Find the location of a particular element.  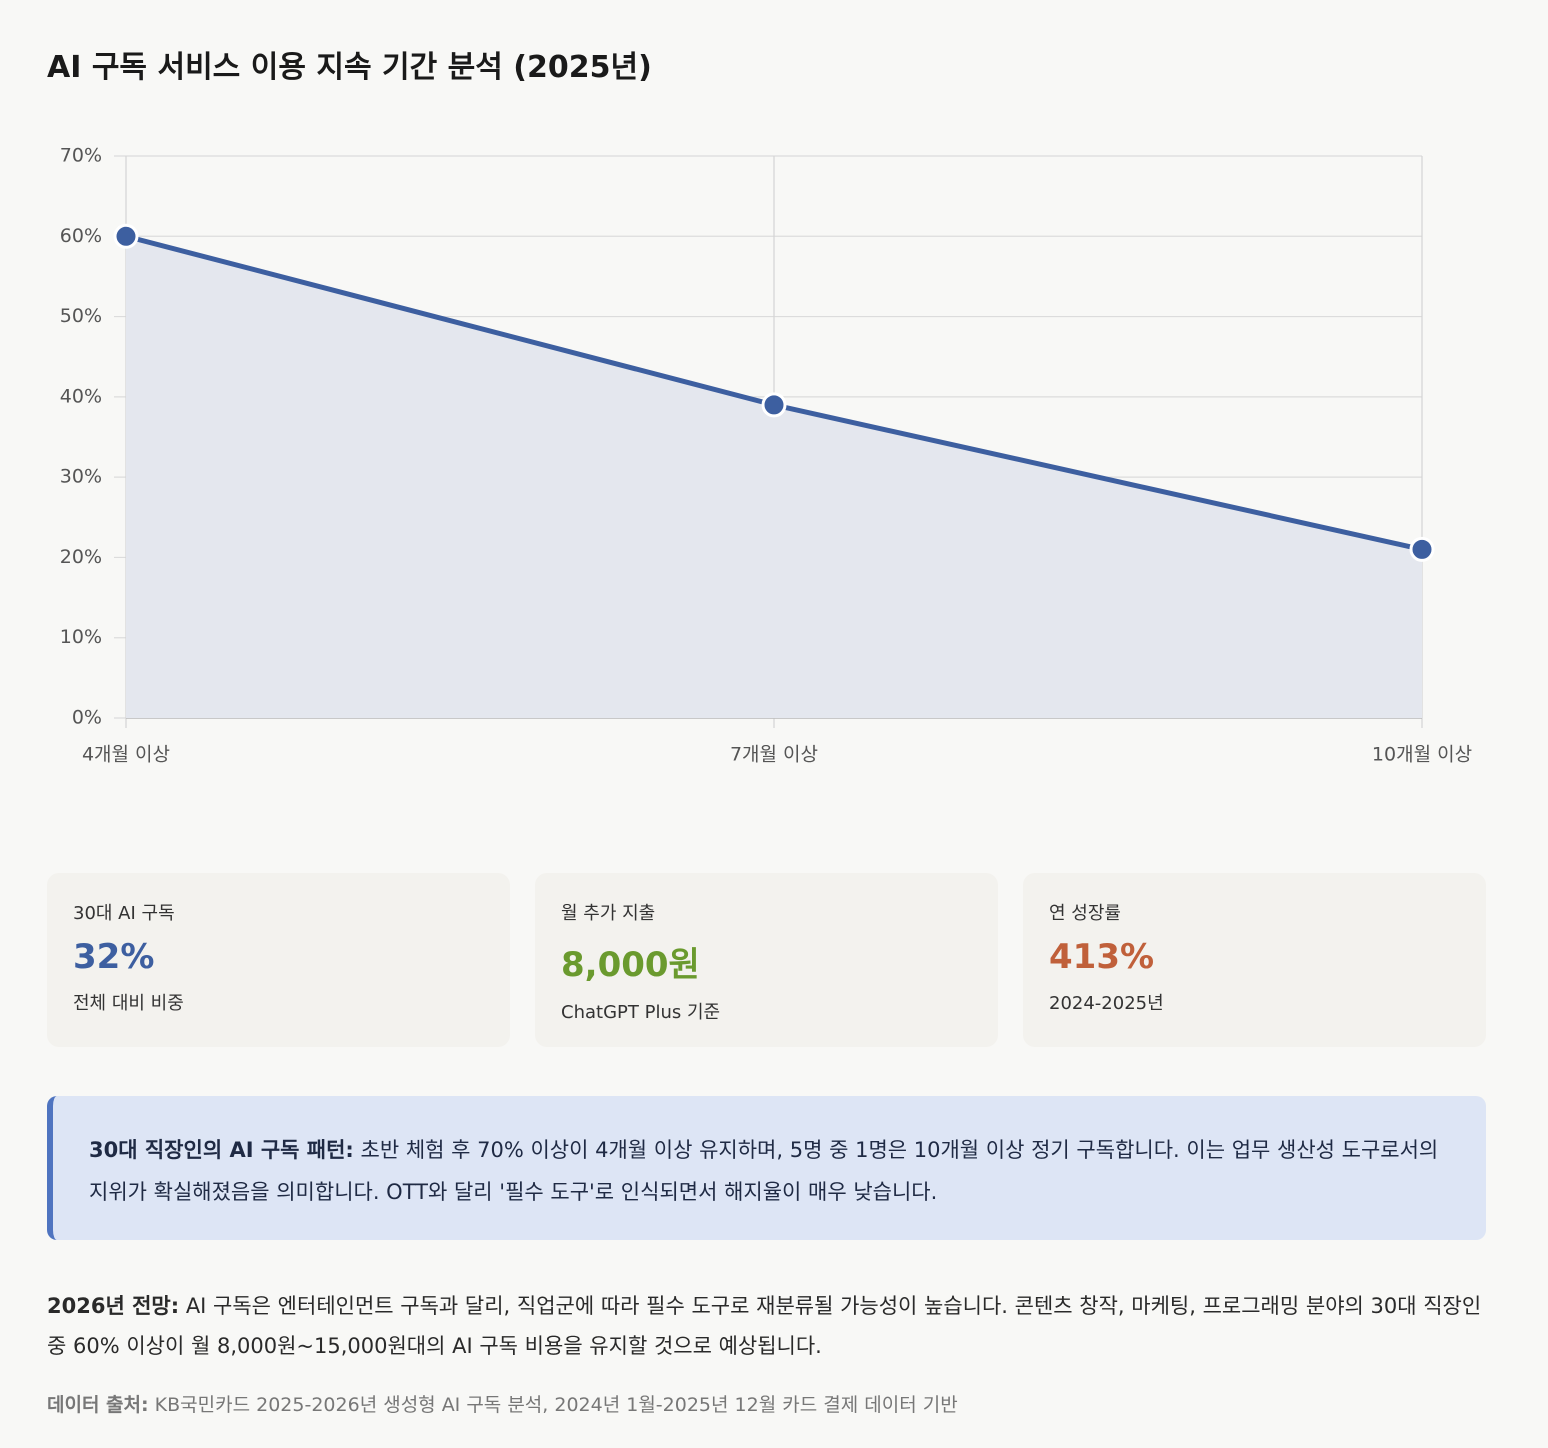

outlook-label: 2026년 전망: is located at coordinates (113, 1306).